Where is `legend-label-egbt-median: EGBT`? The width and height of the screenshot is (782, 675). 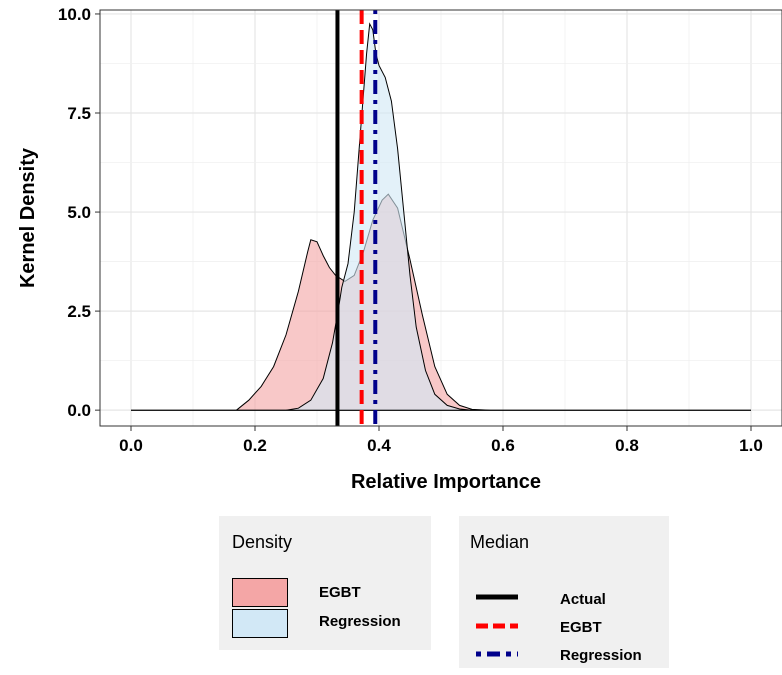
legend-label-egbt-median: EGBT is located at coordinates (581, 627).